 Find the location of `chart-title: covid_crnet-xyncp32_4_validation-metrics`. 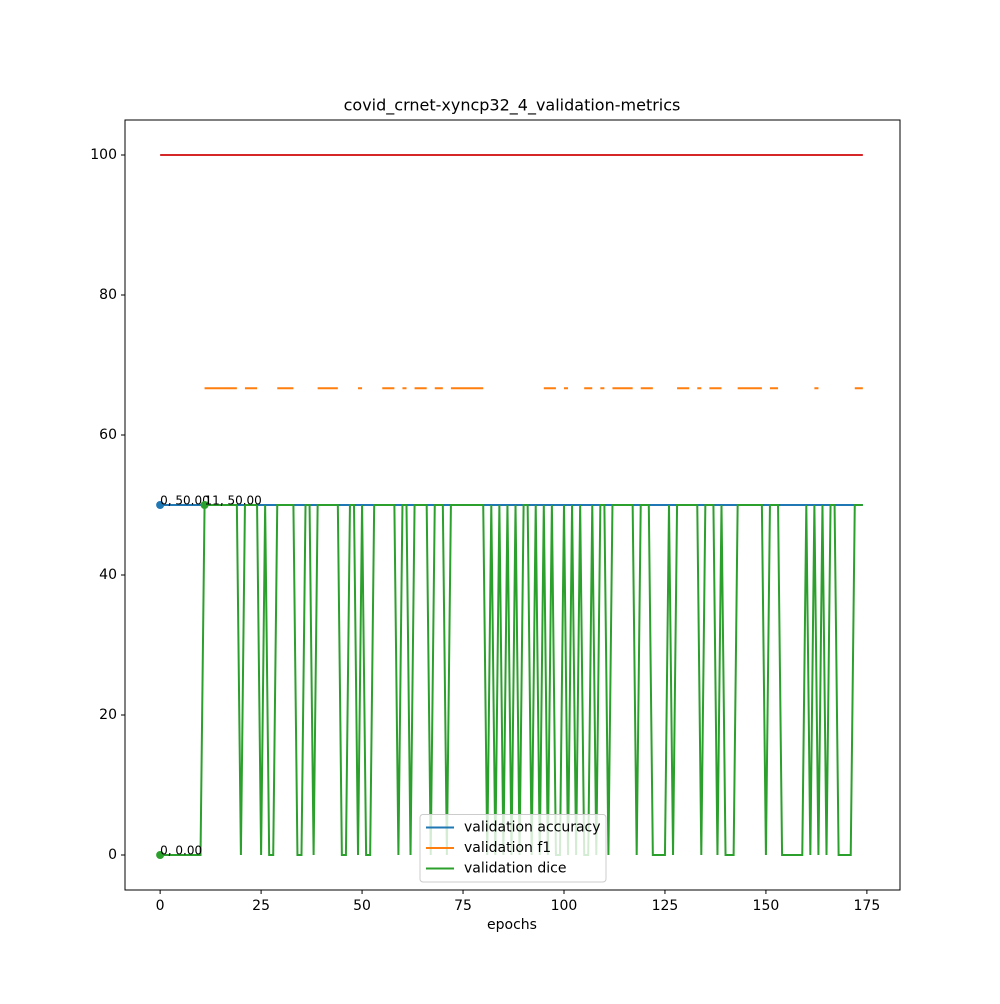

chart-title: covid_crnet-xyncp32_4_validation-metrics is located at coordinates (512, 106).